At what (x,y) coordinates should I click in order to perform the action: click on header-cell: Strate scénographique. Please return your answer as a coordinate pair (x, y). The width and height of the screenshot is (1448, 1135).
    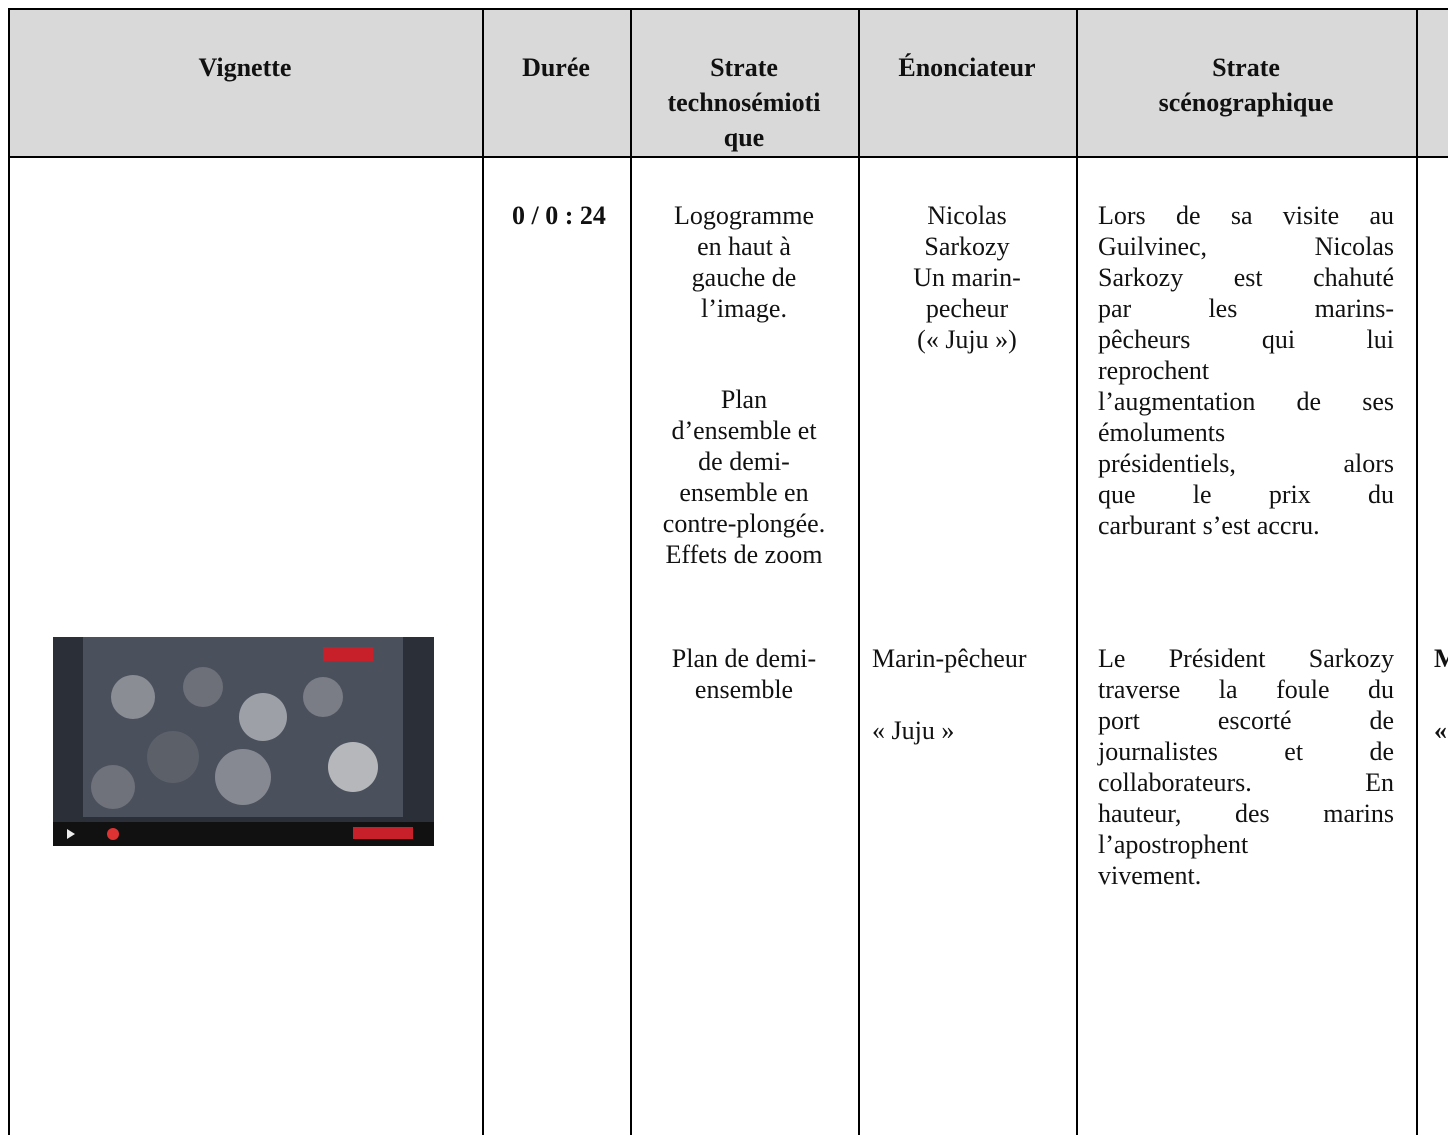
    Looking at the image, I should click on (1246, 85).